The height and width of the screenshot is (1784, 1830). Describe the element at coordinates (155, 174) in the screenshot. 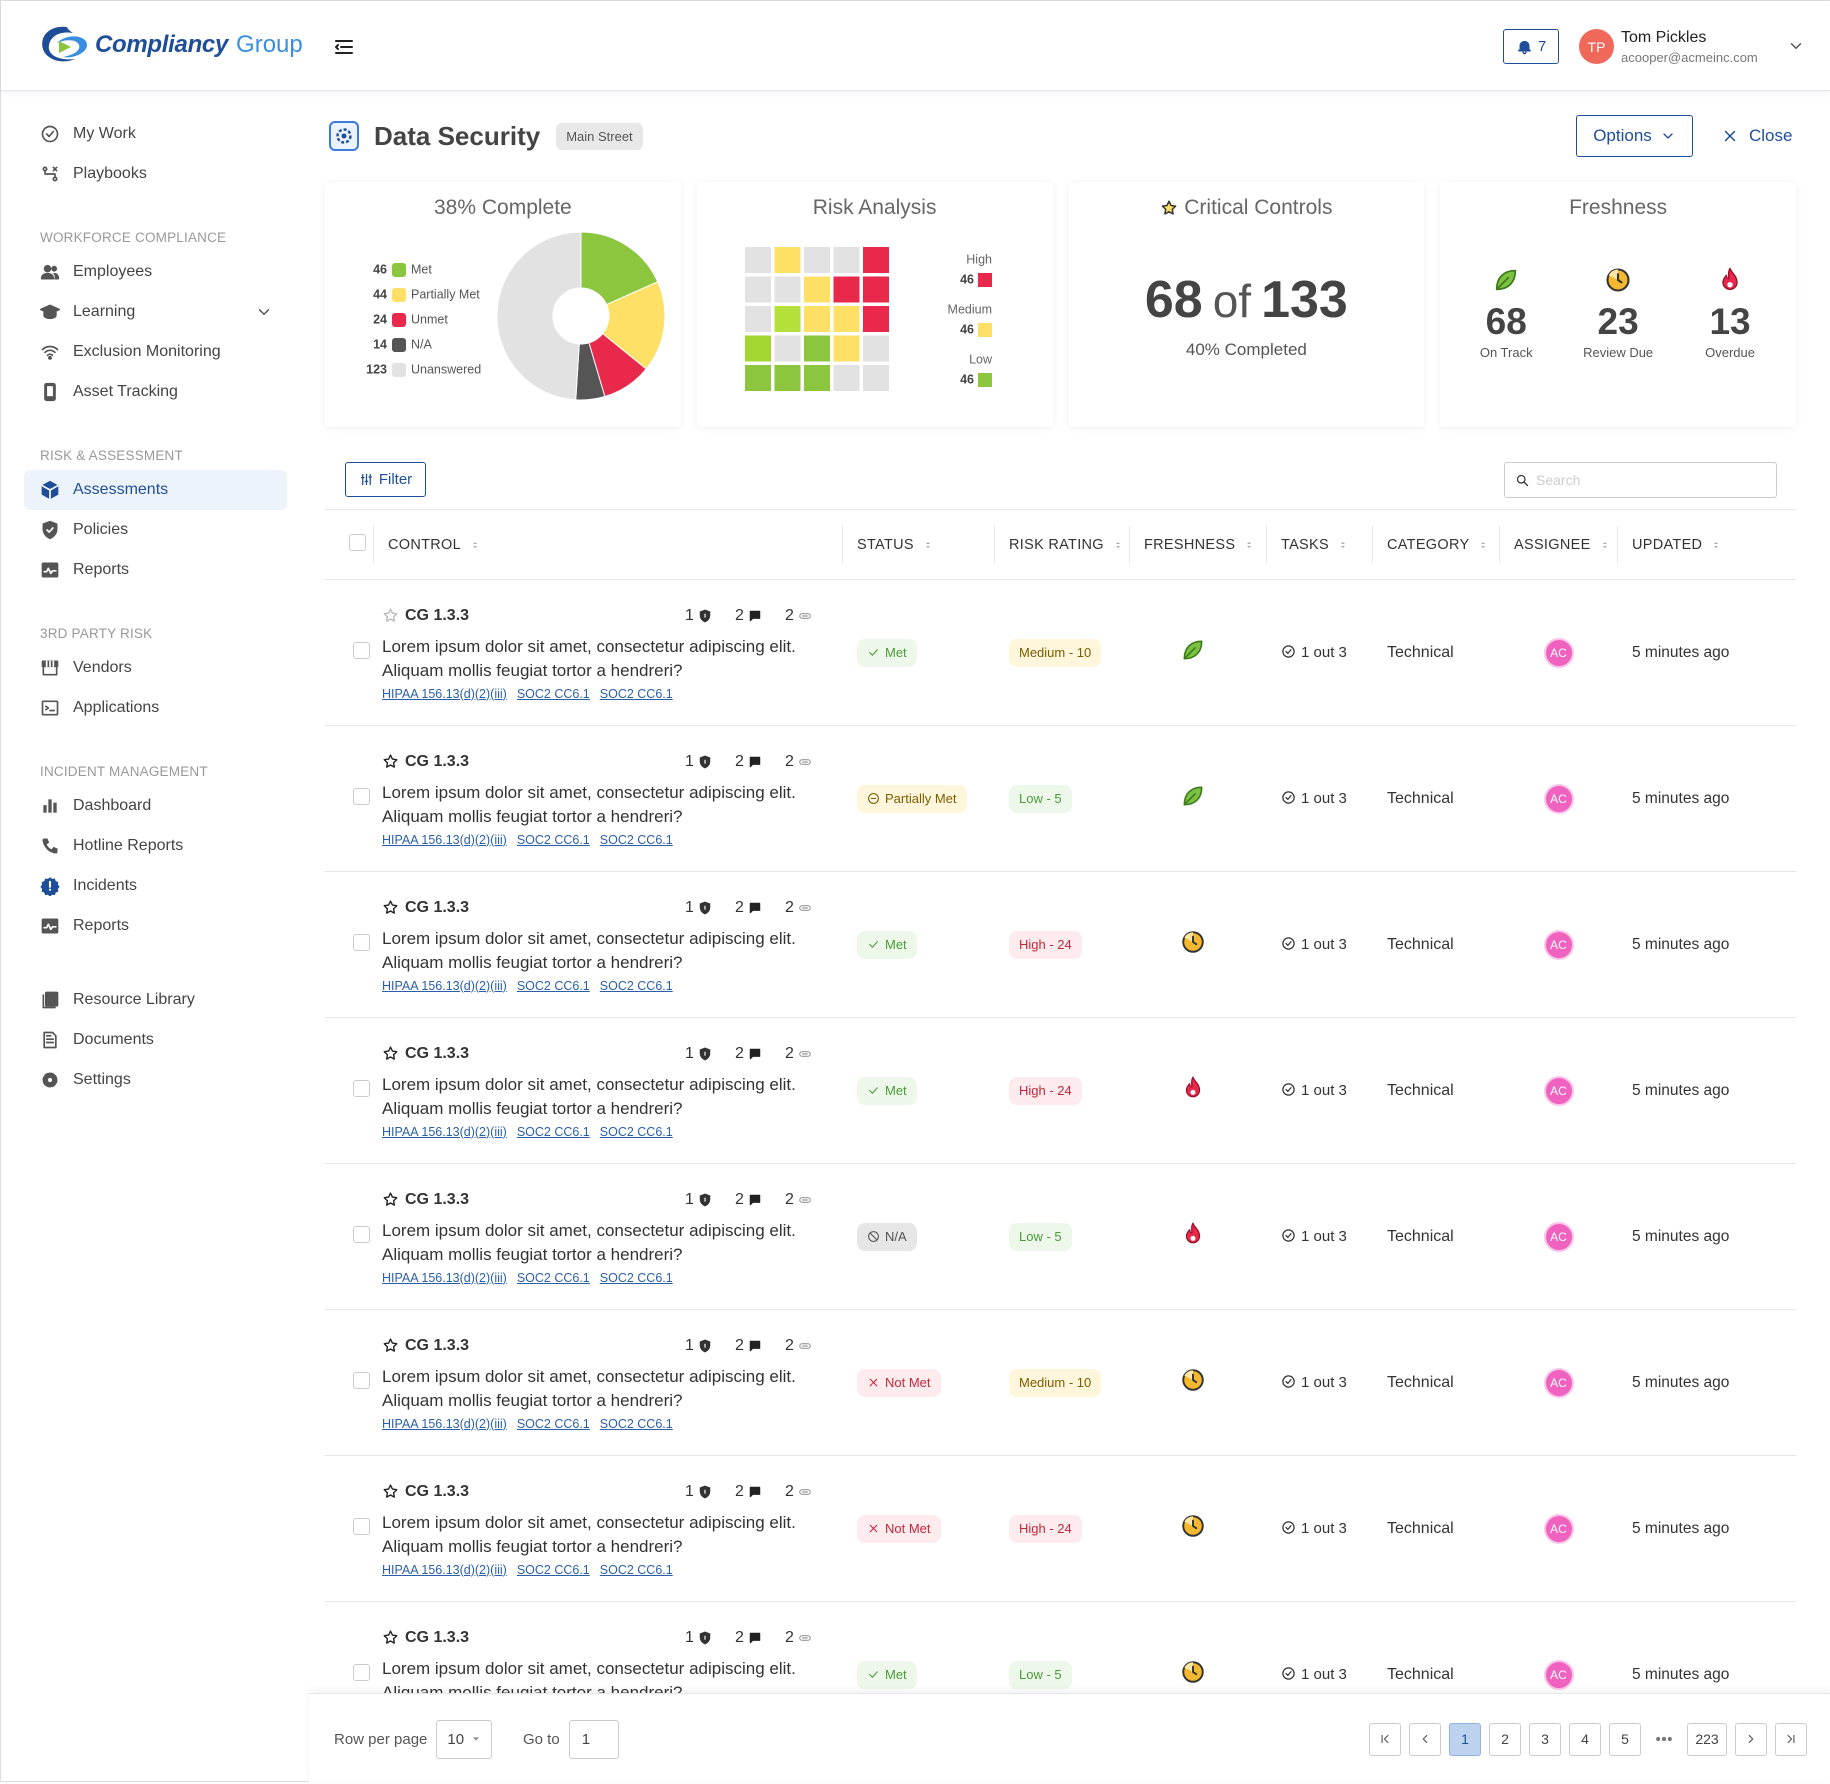

I see `nav-item: Playbooks` at that location.